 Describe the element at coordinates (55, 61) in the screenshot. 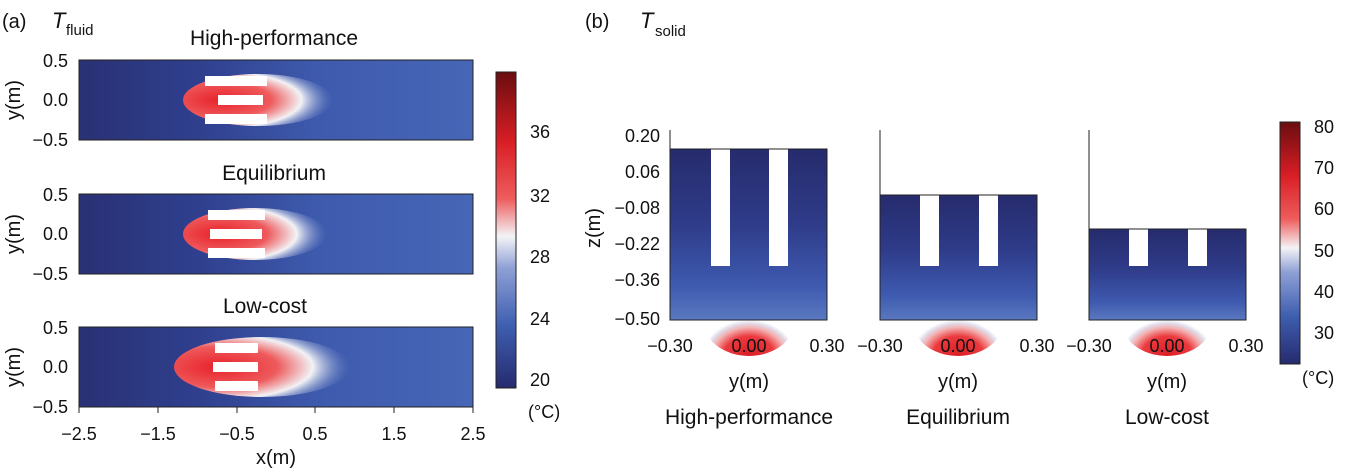

I see `row1-ytick-top: 0.5` at that location.